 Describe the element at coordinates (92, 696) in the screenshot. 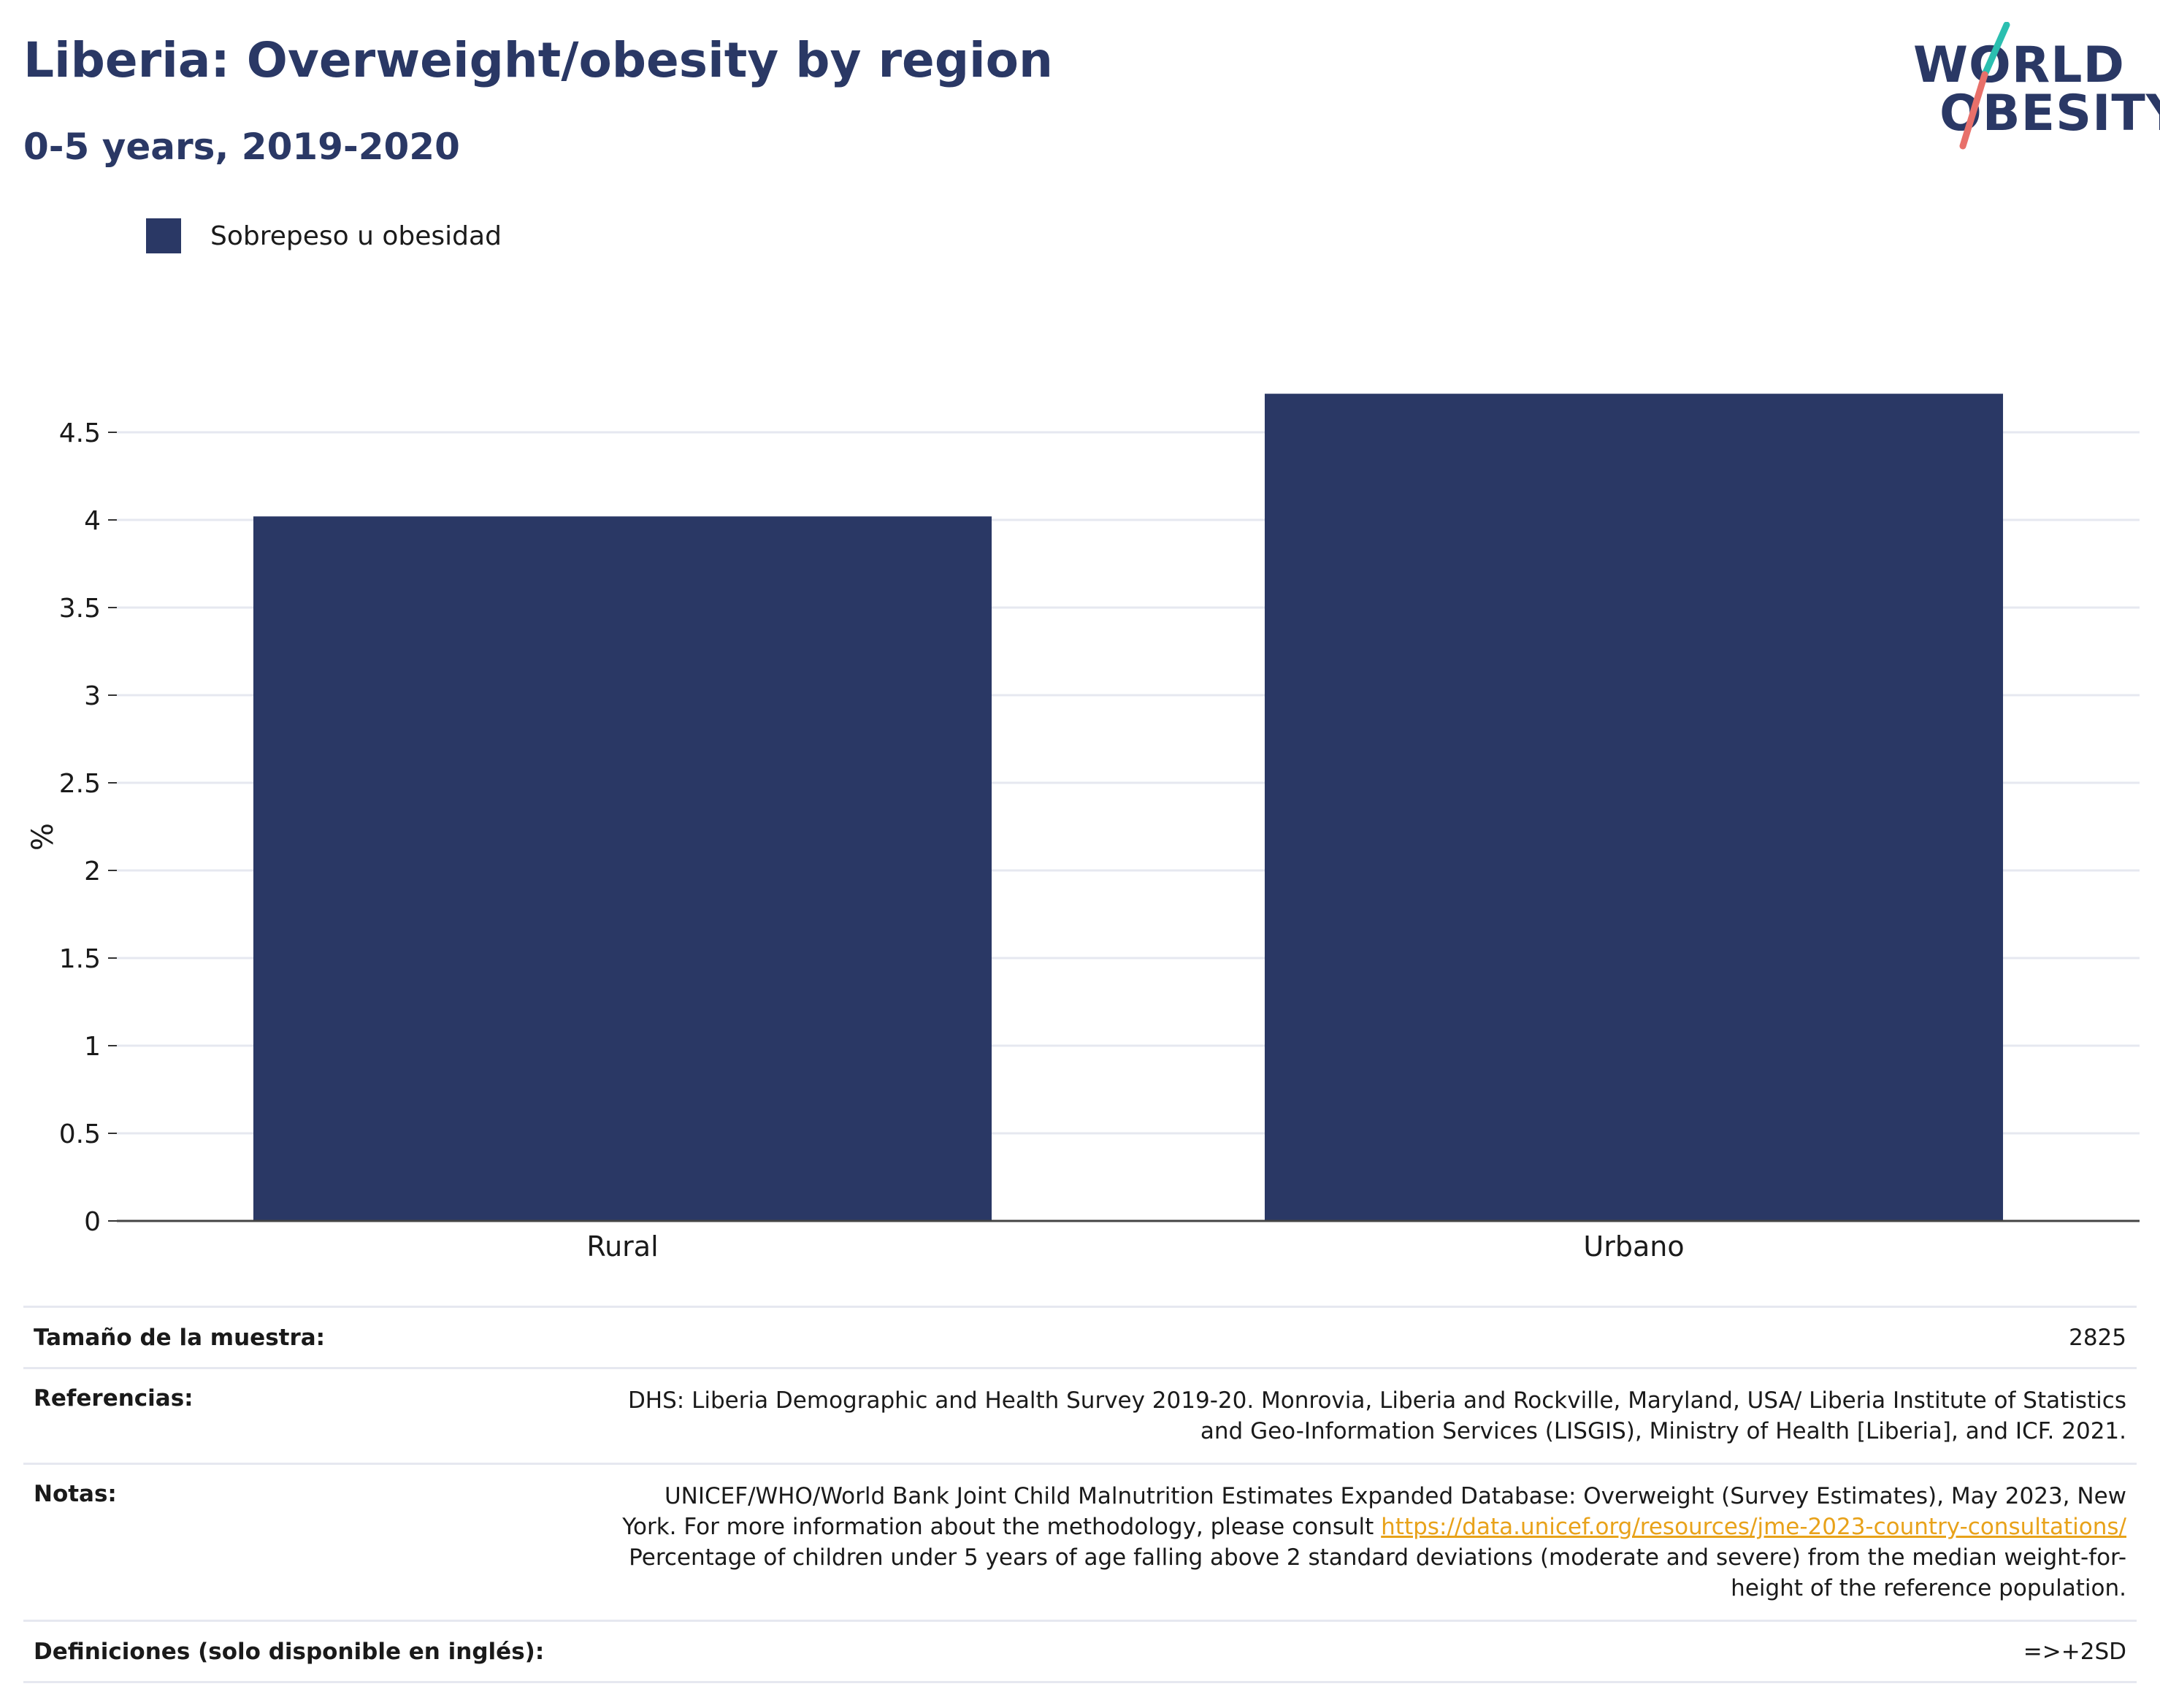

I see `y-tick-label: 3` at that location.